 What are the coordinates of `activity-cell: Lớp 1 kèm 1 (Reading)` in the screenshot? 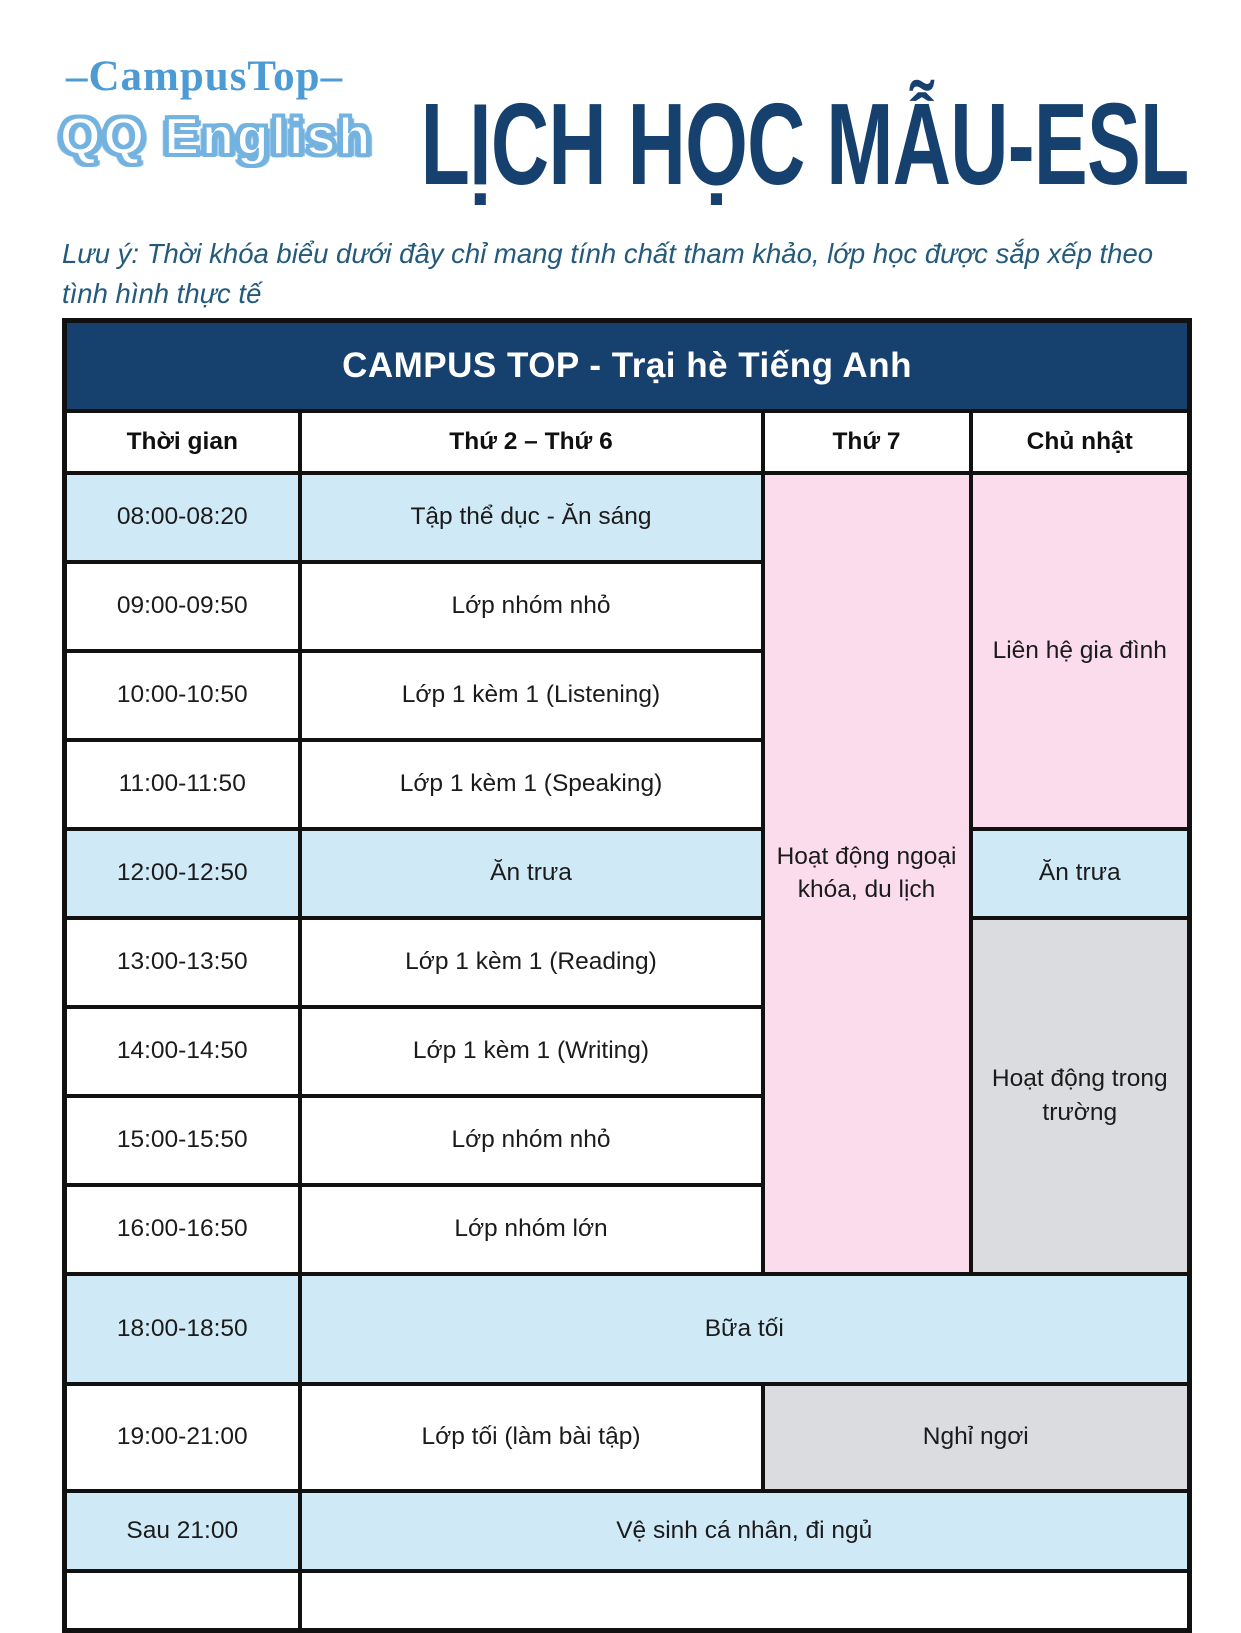 It's located at (531, 962).